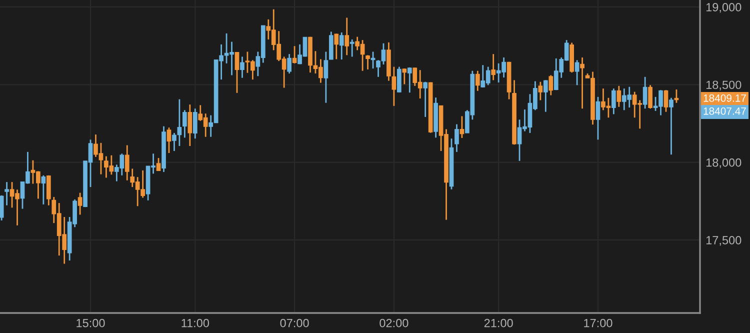 The width and height of the screenshot is (750, 333). What do you see at coordinates (724, 163) in the screenshot?
I see `y-tick-label: 18,000` at bounding box center [724, 163].